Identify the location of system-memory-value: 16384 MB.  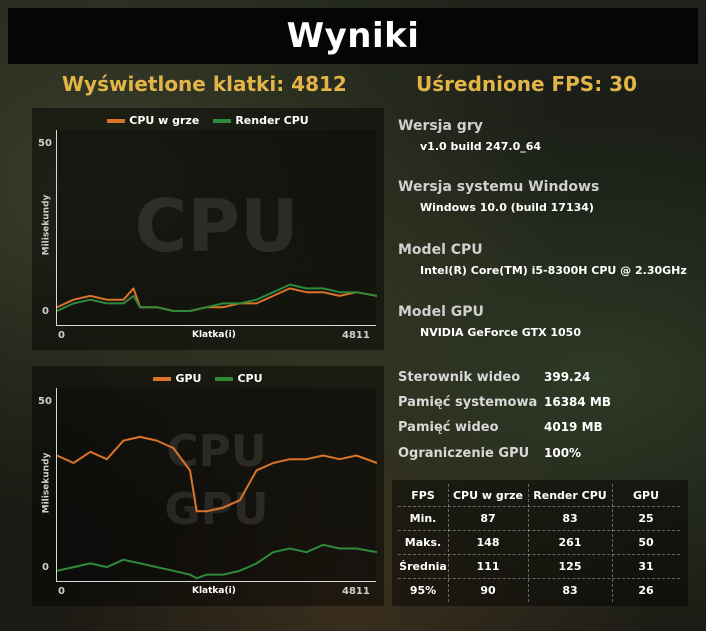
(578, 402).